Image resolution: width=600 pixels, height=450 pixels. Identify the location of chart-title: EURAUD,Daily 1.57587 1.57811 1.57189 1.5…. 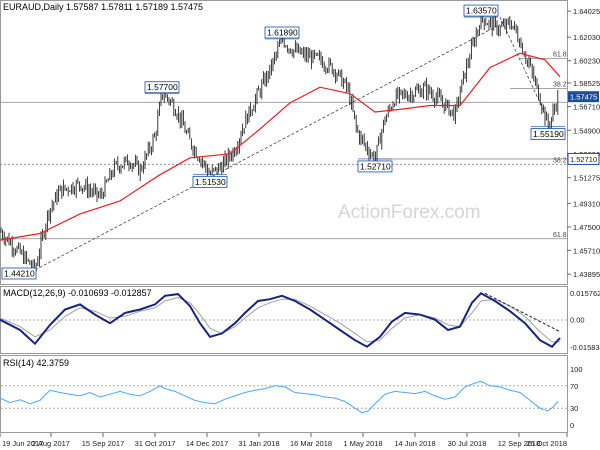
(103, 7).